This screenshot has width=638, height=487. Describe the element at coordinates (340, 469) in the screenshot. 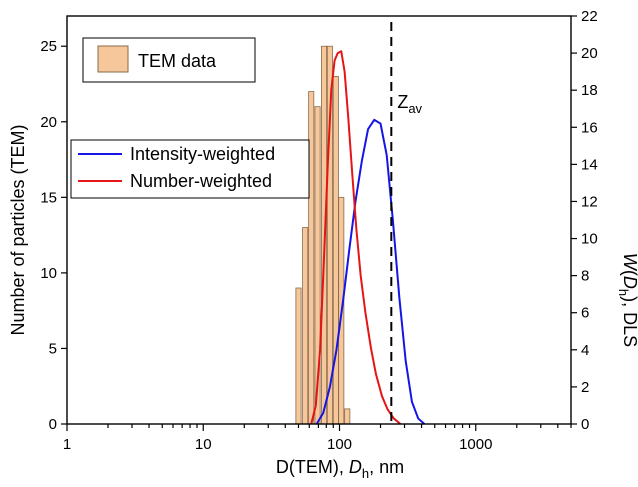

I see `x-axis-label: D(TEM), Dh, nm` at that location.